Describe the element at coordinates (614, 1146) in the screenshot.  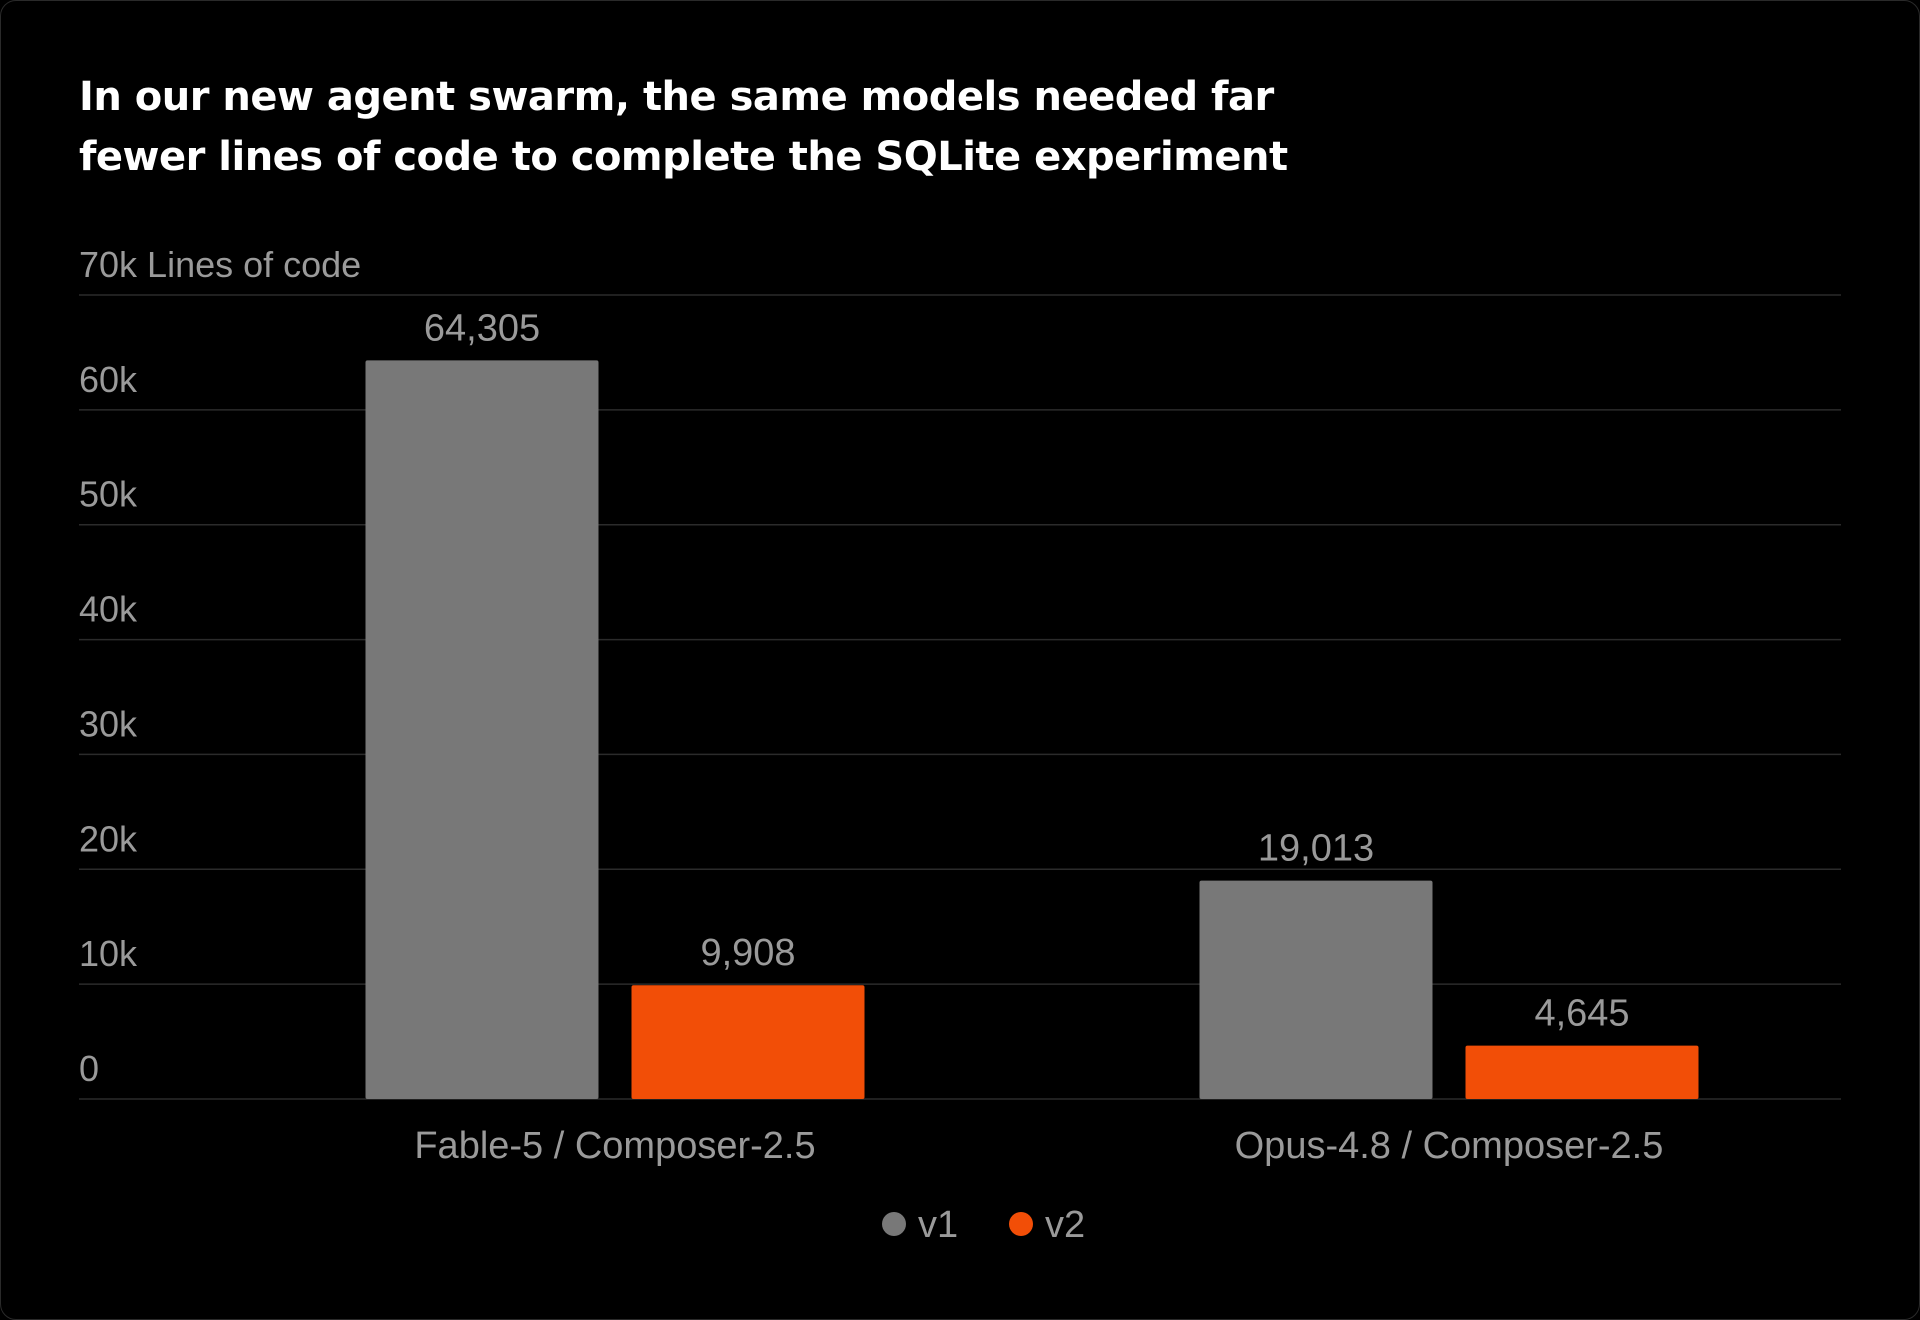
I see `x-tick-label: Fable-5 / Composer-2.5` at that location.